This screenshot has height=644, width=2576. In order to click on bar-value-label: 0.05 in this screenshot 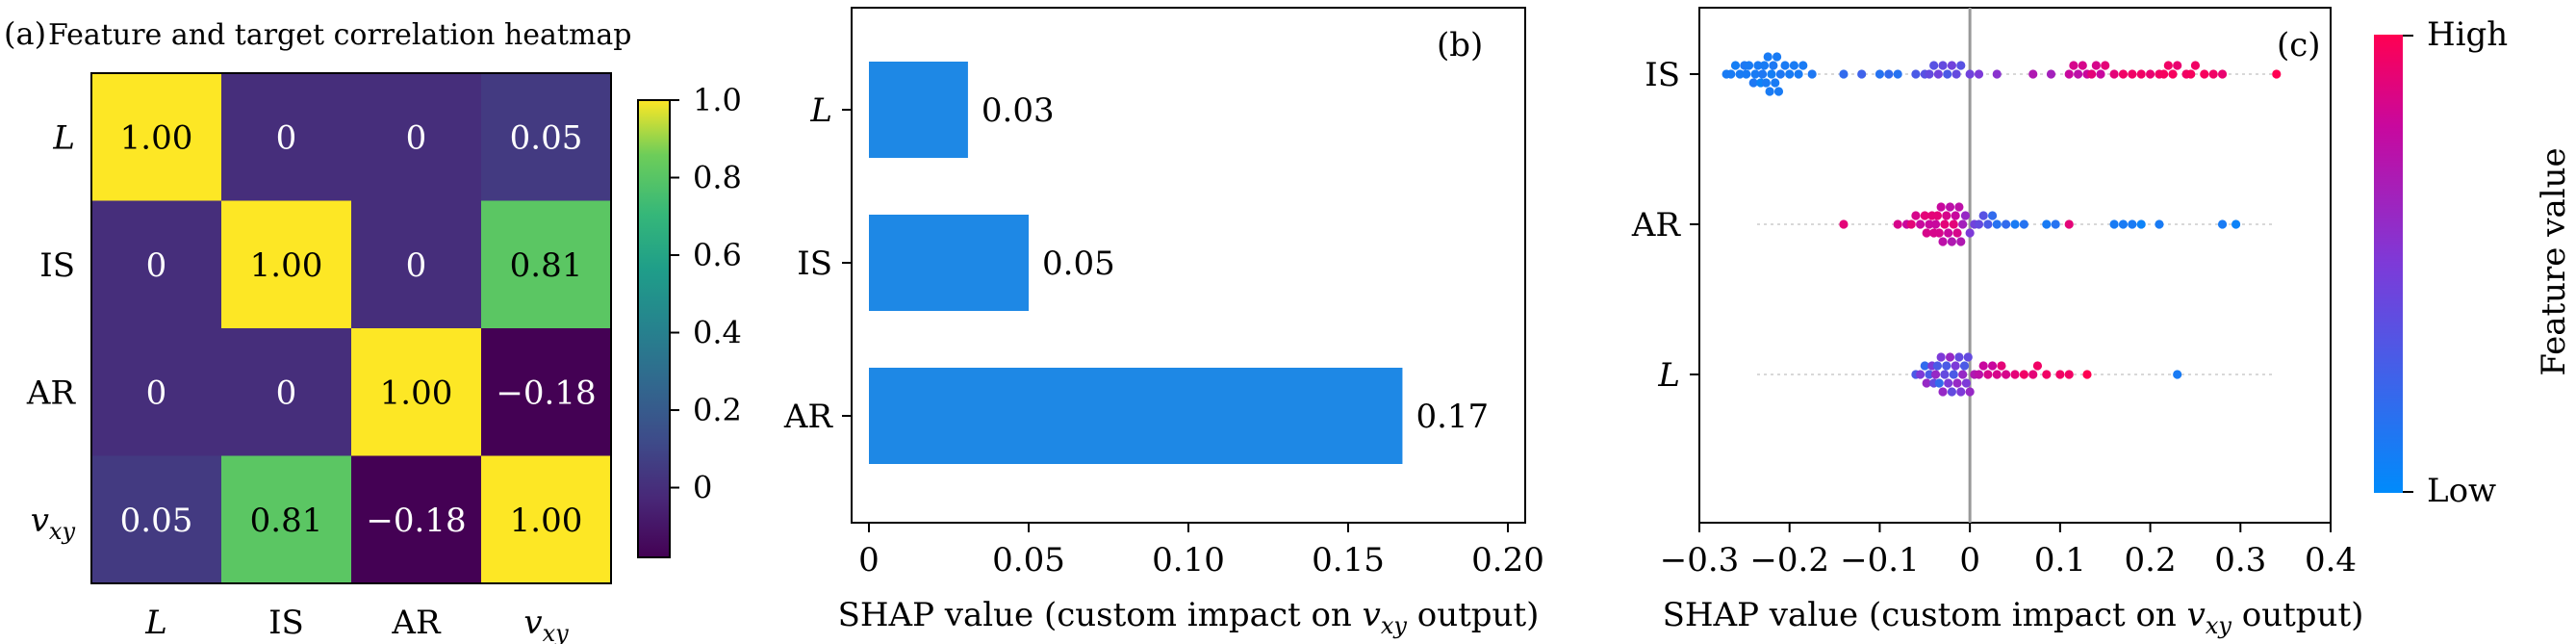, I will do `click(1078, 264)`.